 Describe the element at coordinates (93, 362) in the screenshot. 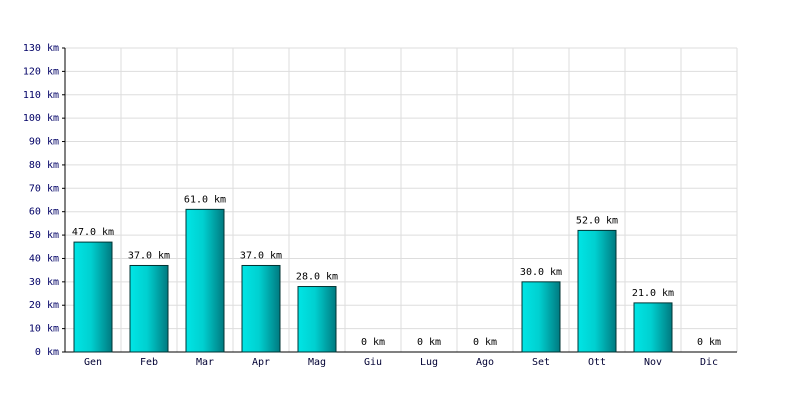

I see `x-tick-label: Gen` at that location.